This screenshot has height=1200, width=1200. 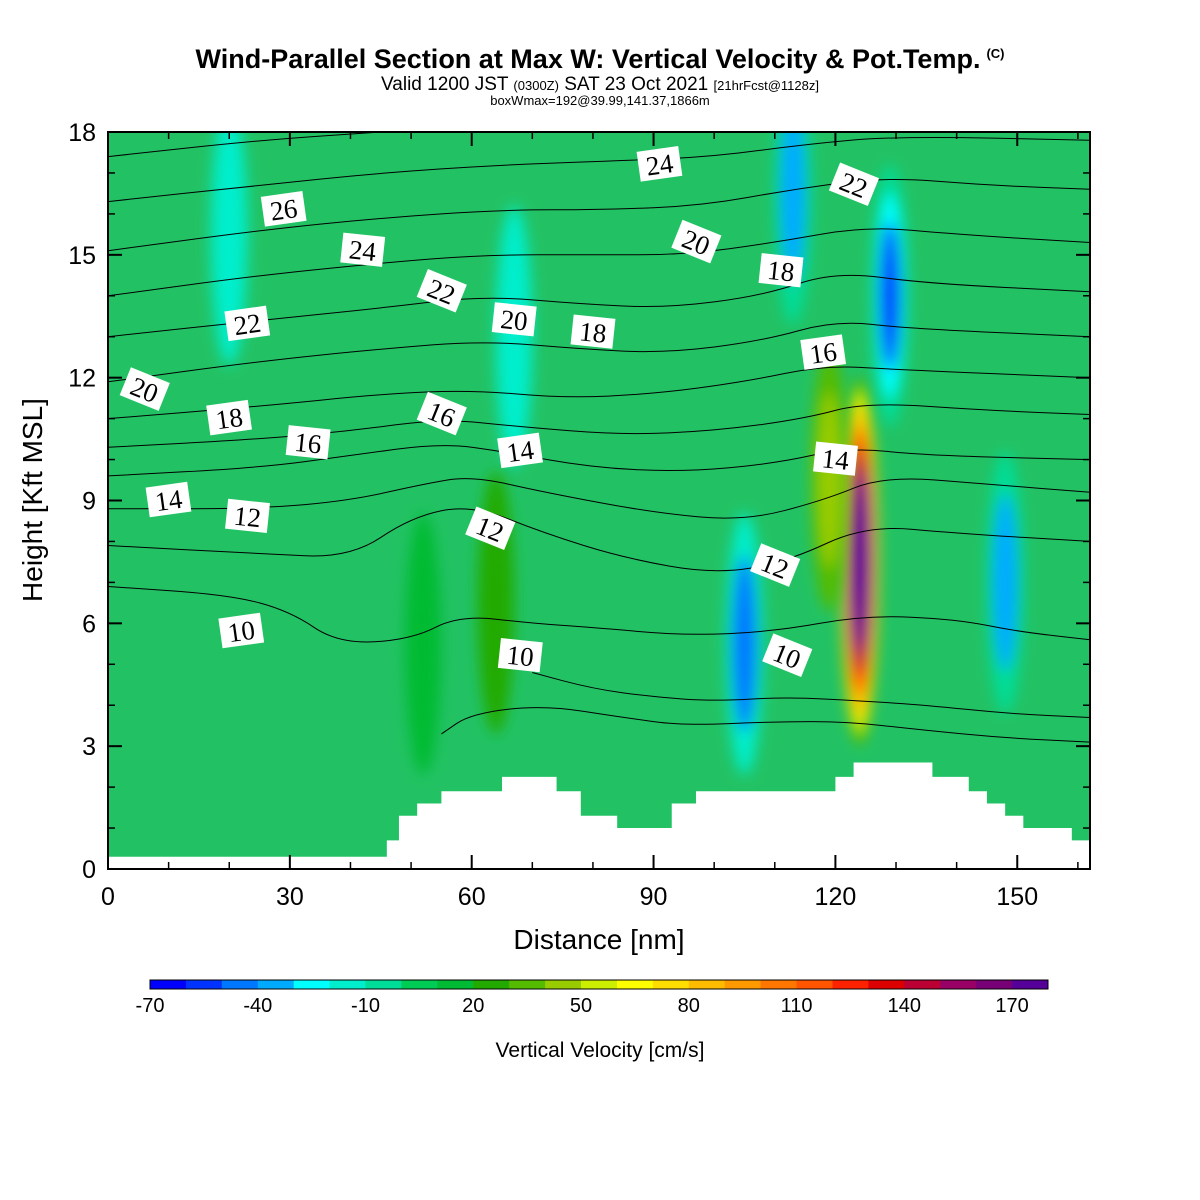 I want to click on label-text: 22, so click(x=247, y=324).